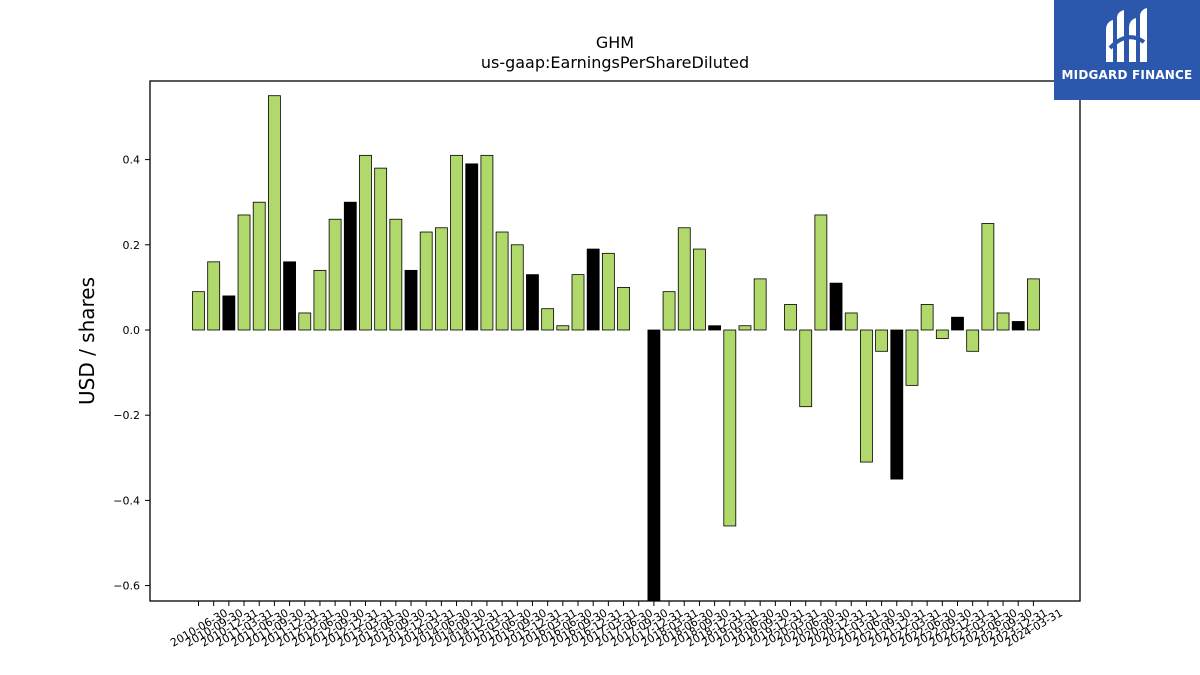 Image resolution: width=1200 pixels, height=675 pixels. What do you see at coordinates (1126, 35) in the screenshot?
I see `logo-mark-icon` at bounding box center [1126, 35].